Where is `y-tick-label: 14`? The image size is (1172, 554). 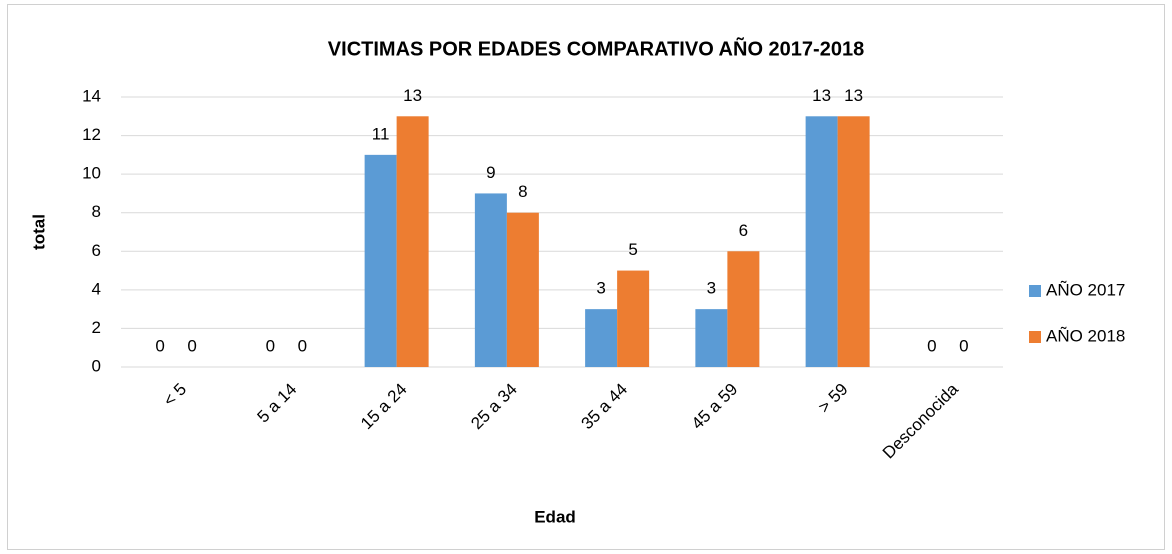 y-tick-label: 14 is located at coordinates (91, 95).